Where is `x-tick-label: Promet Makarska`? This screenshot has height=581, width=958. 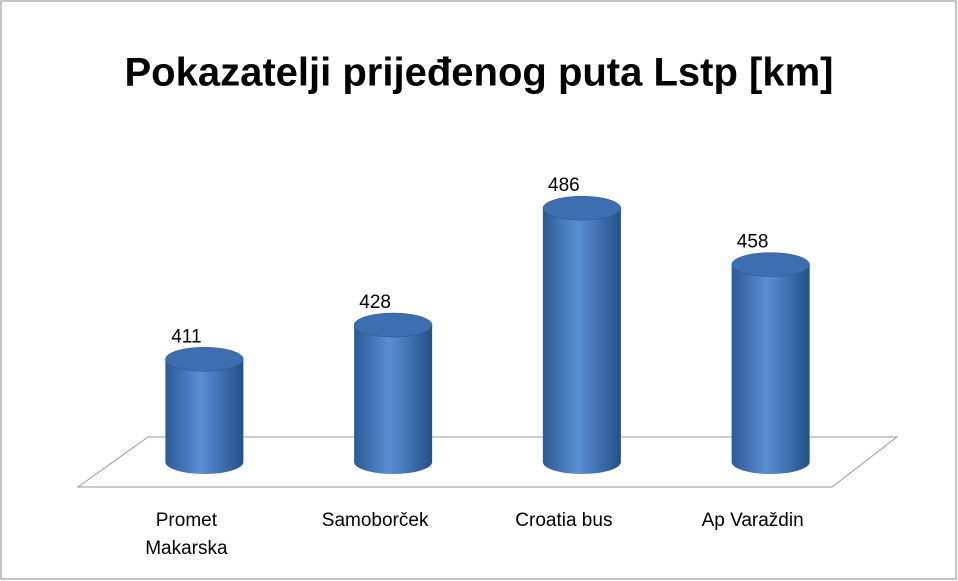
x-tick-label: Promet Makarska is located at coordinates (186, 534).